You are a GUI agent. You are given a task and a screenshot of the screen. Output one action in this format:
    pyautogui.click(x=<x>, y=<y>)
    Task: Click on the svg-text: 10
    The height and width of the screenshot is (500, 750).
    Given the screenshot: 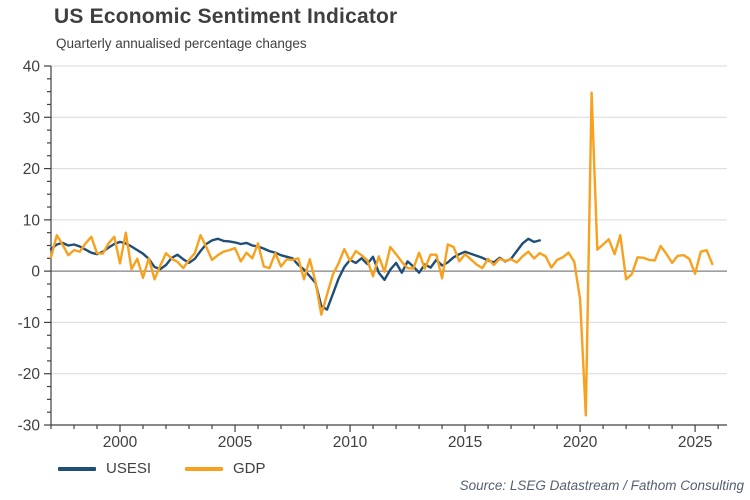 What is the action you would take?
    pyautogui.click(x=32, y=220)
    